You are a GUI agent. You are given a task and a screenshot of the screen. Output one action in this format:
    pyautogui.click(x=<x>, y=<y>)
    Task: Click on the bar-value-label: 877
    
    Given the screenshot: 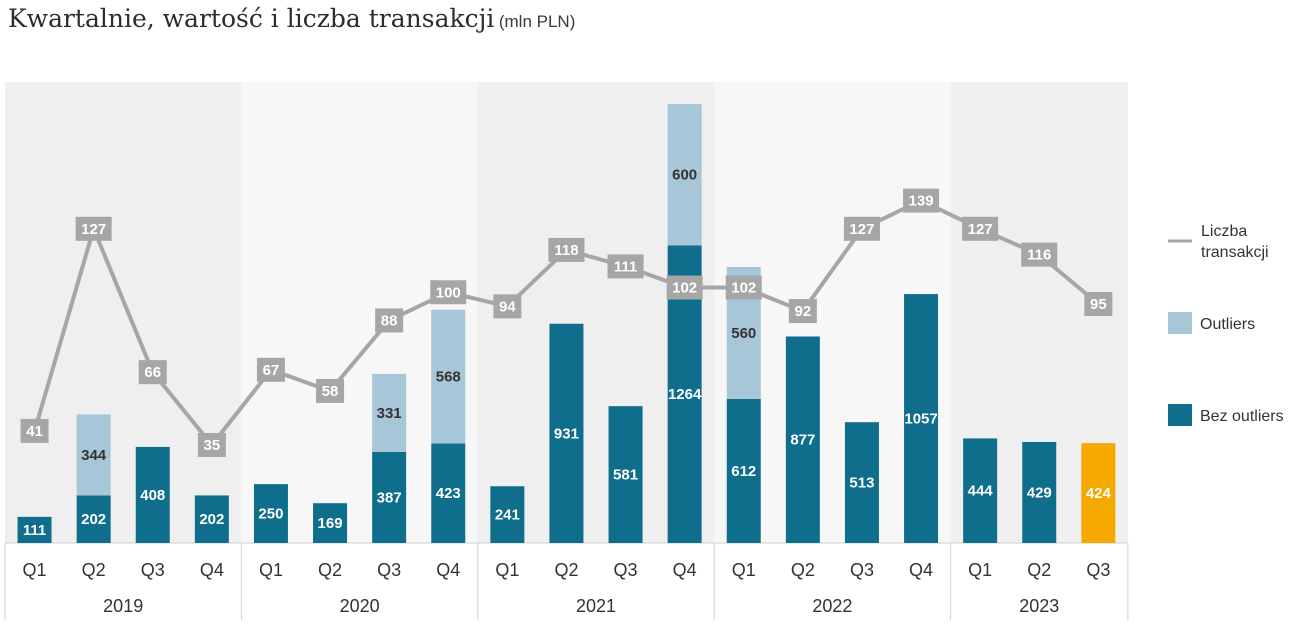 What is the action you would take?
    pyautogui.click(x=802, y=440)
    